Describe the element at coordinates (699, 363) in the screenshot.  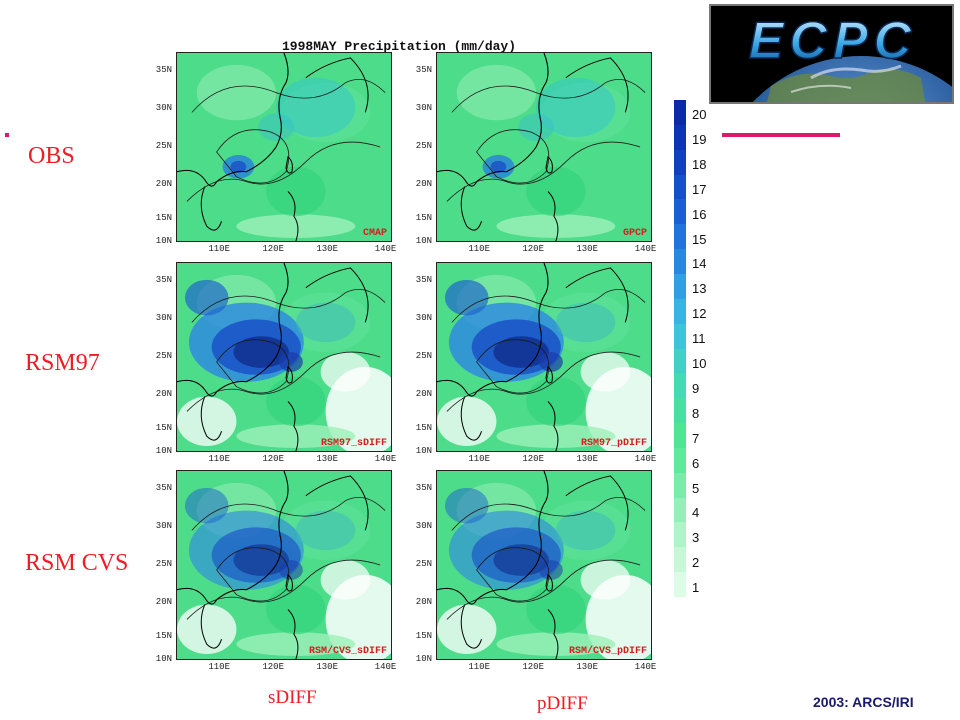
I see `colorbar-label: 10` at that location.